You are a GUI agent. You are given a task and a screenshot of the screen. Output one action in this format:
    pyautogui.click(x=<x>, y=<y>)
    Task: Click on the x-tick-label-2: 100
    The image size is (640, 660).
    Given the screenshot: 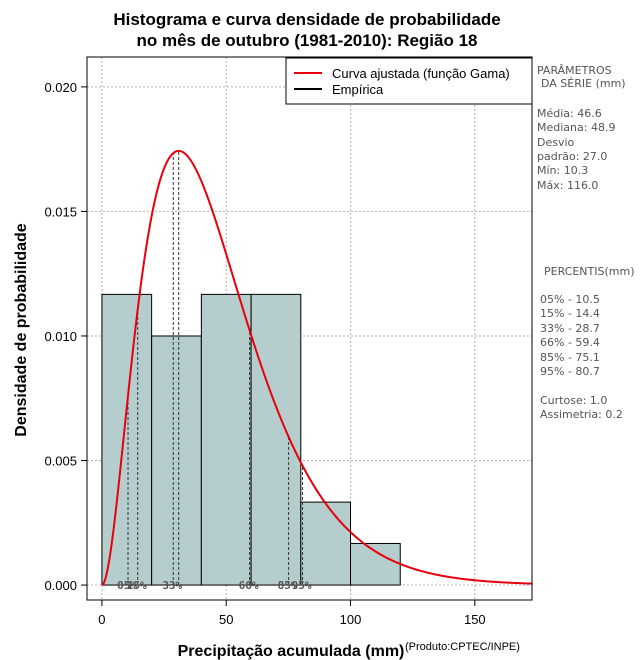 What is the action you would take?
    pyautogui.click(x=351, y=619)
    